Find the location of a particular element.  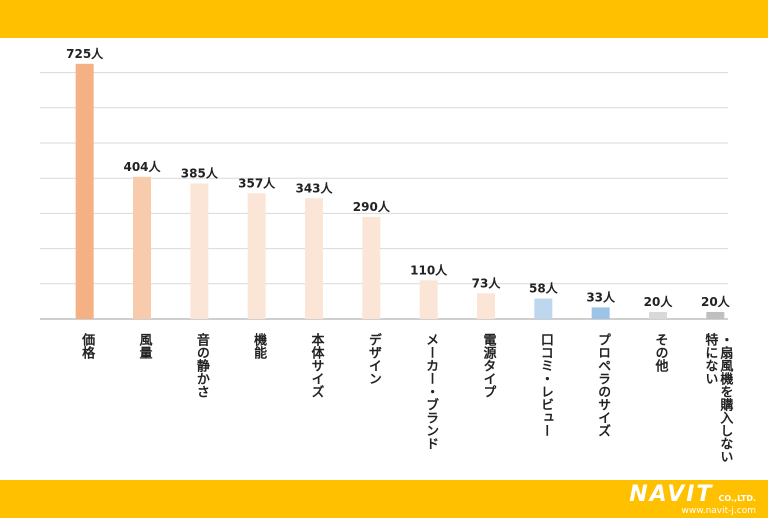

top-banner is located at coordinates (384, 19).